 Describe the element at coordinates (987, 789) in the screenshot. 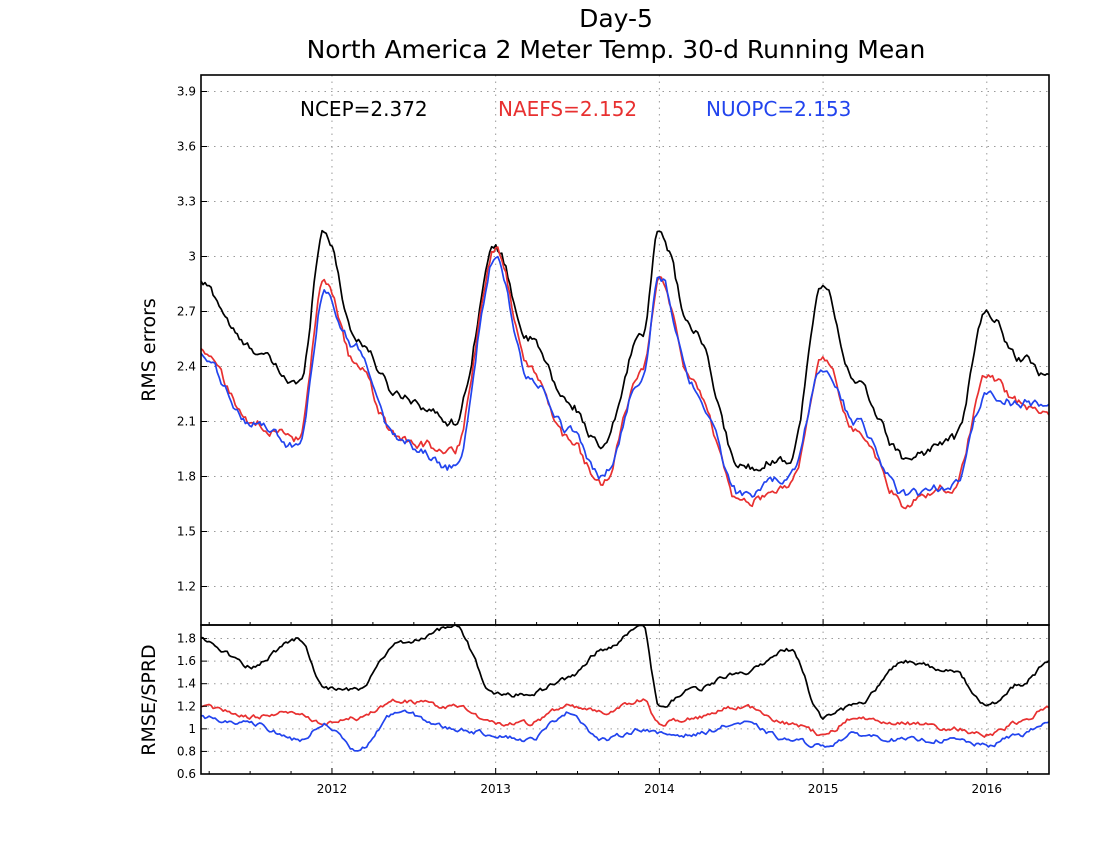

I see `x-tick-label: 2016` at that location.